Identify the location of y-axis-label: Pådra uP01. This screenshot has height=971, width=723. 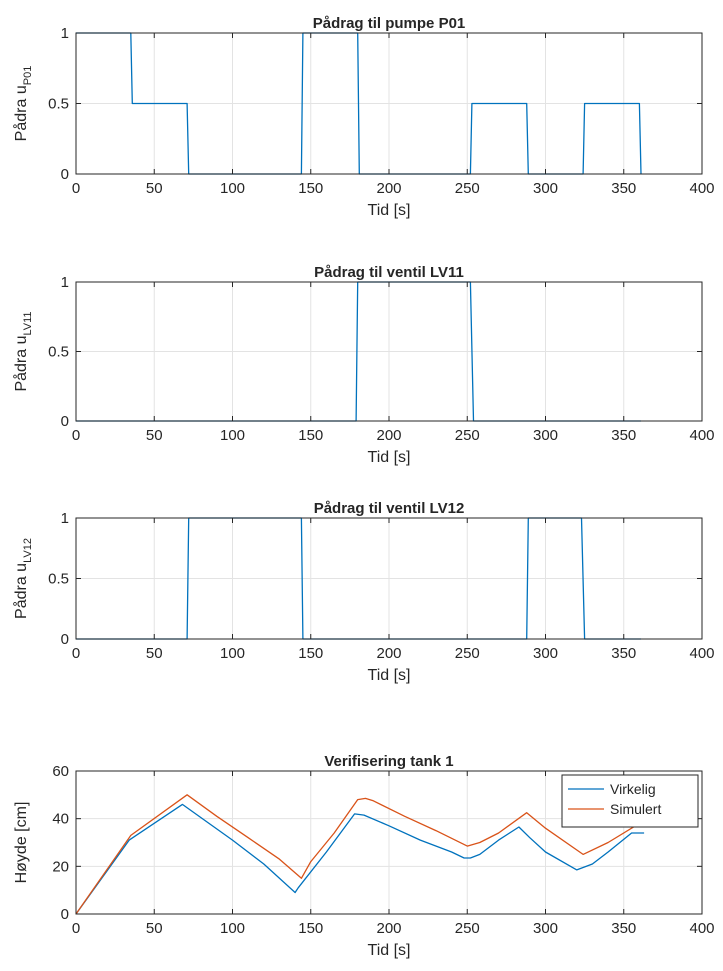
(23, 104).